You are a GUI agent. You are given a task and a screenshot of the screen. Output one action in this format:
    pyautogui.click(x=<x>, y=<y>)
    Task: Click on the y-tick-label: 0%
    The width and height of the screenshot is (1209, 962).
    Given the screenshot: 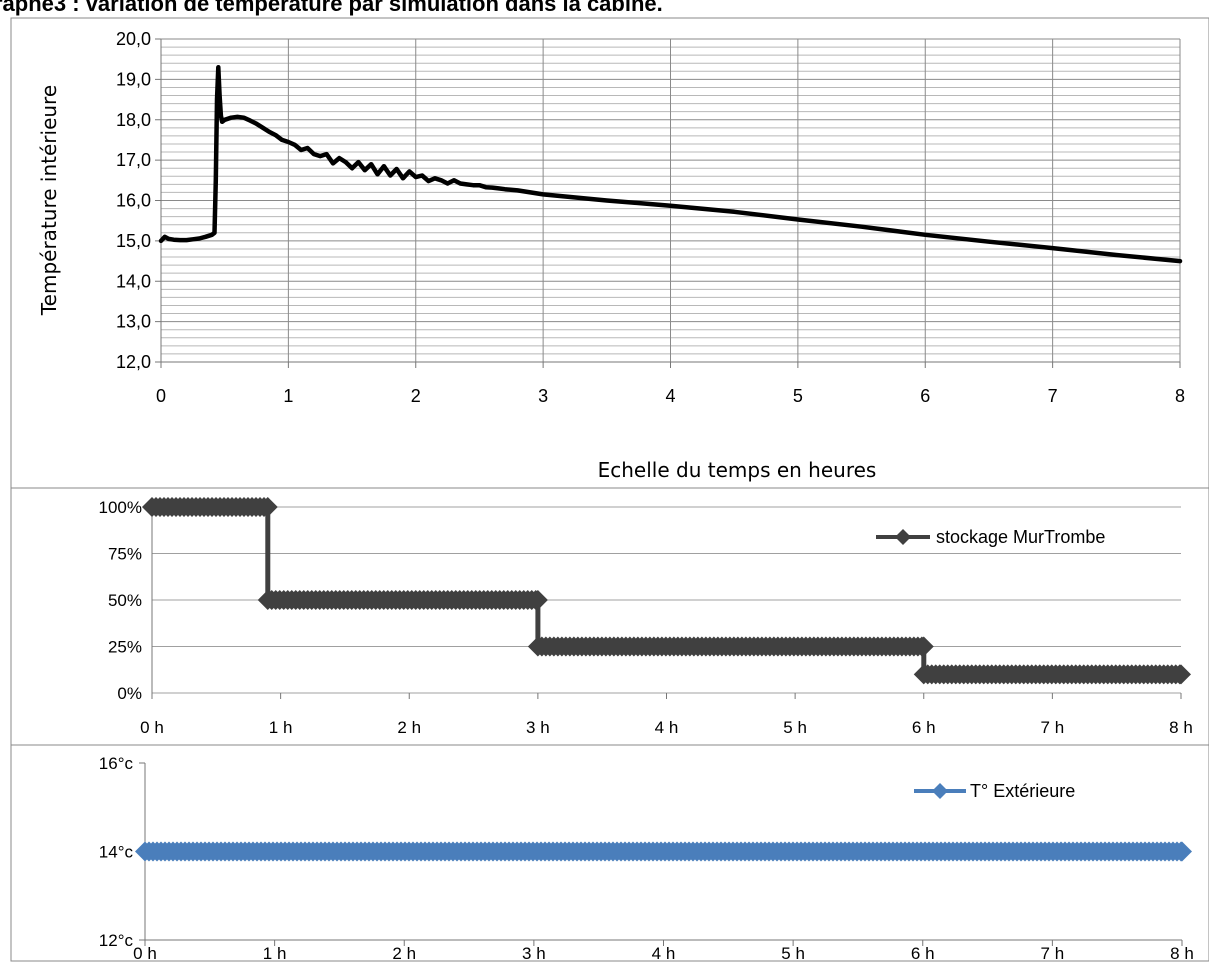 What is the action you would take?
    pyautogui.click(x=129, y=693)
    